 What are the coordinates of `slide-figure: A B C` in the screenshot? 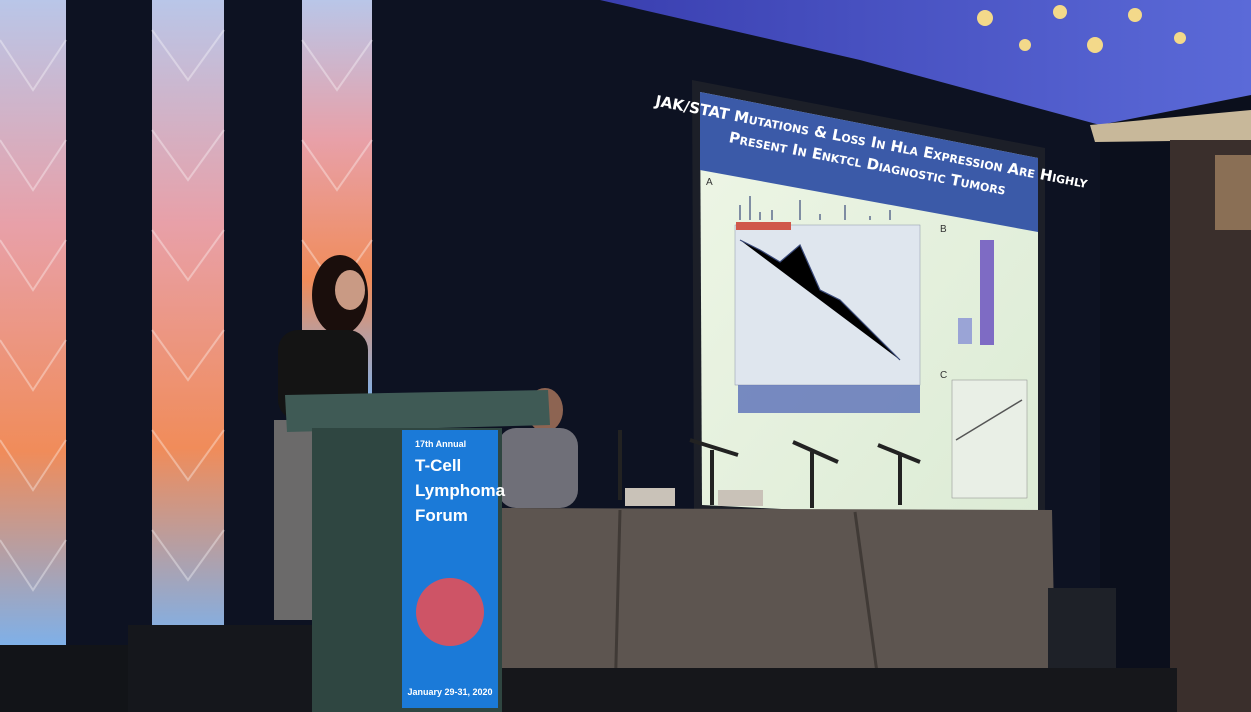 It's located at (867, 338).